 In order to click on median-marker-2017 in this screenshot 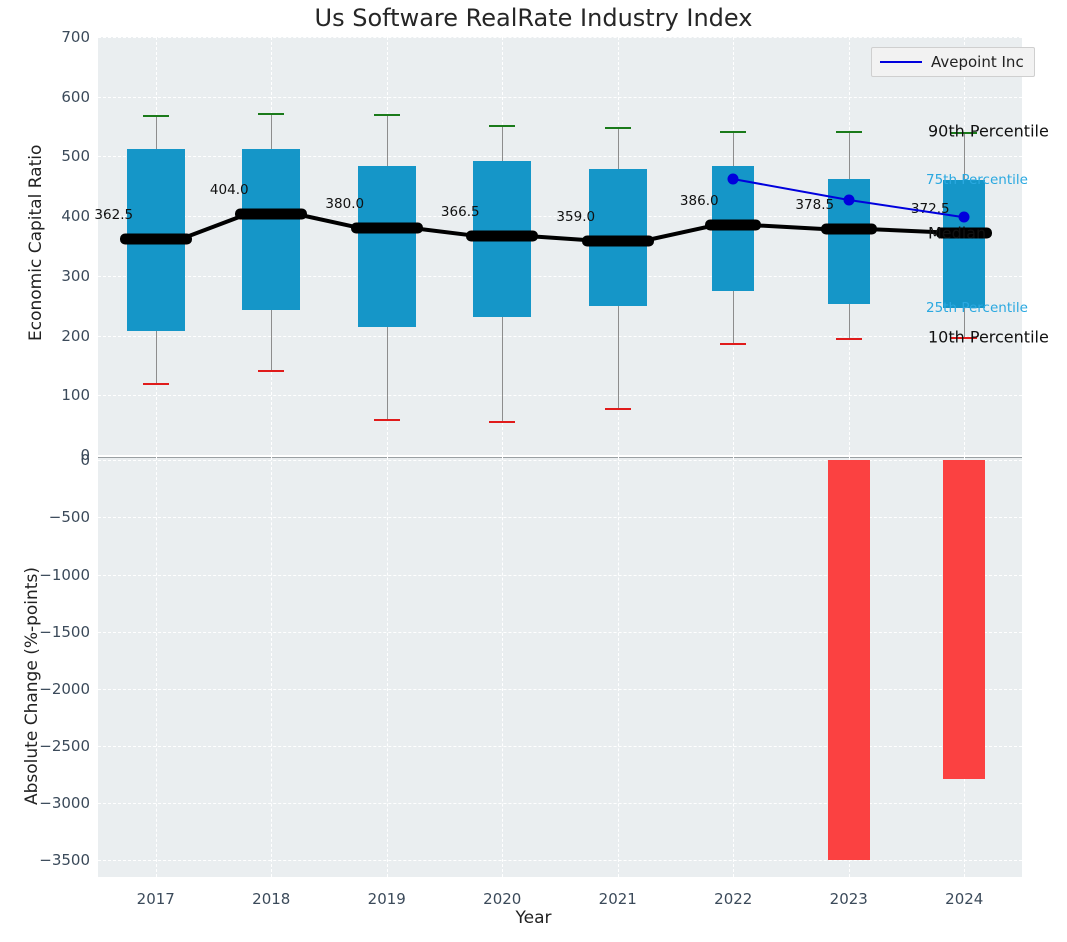, I will do `click(155, 239)`.